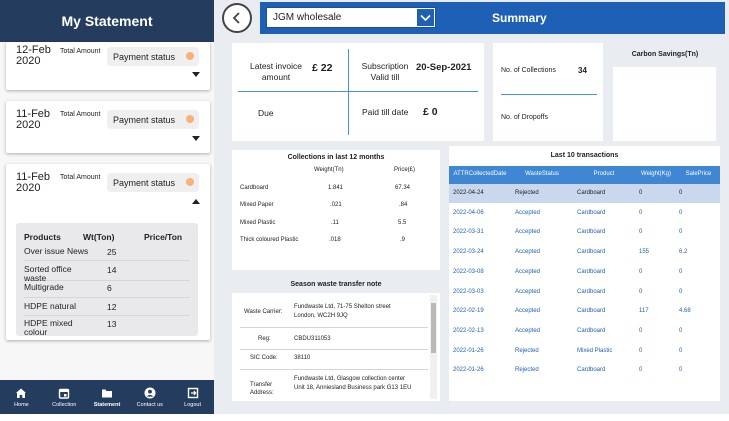 This screenshot has height=421, width=729. I want to click on product-name: HDPE natural, so click(50, 306).